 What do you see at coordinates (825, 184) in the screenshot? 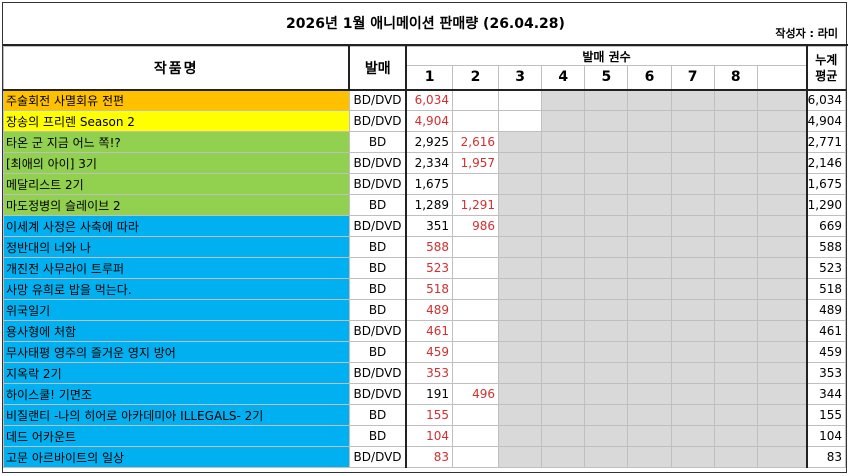
I see `row-average: 1,675` at bounding box center [825, 184].